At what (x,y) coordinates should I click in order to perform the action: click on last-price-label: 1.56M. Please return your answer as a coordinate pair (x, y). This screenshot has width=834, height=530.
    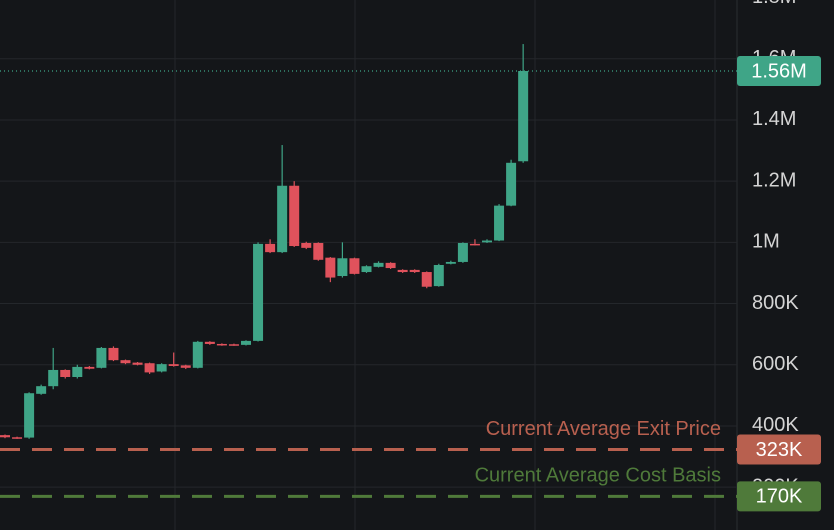
    Looking at the image, I should click on (779, 71).